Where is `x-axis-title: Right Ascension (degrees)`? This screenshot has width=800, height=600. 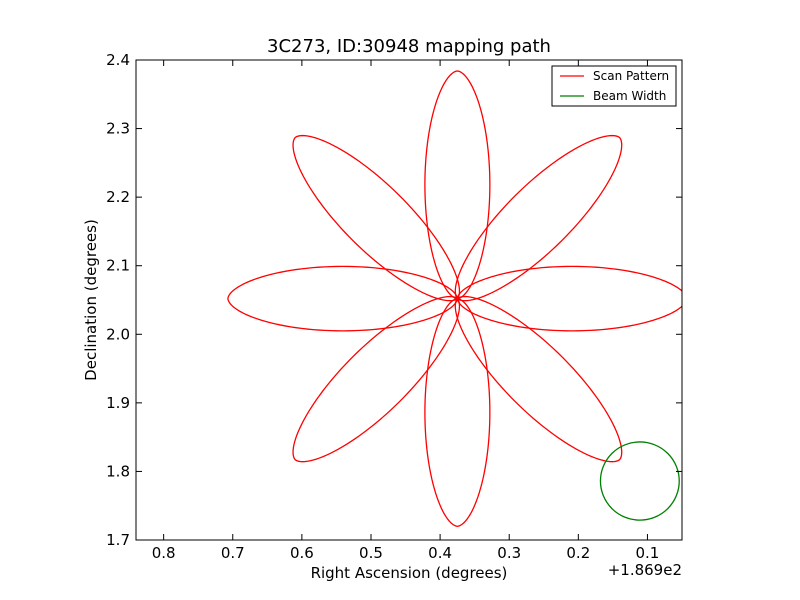 x-axis-title: Right Ascension (degrees) is located at coordinates (409, 573).